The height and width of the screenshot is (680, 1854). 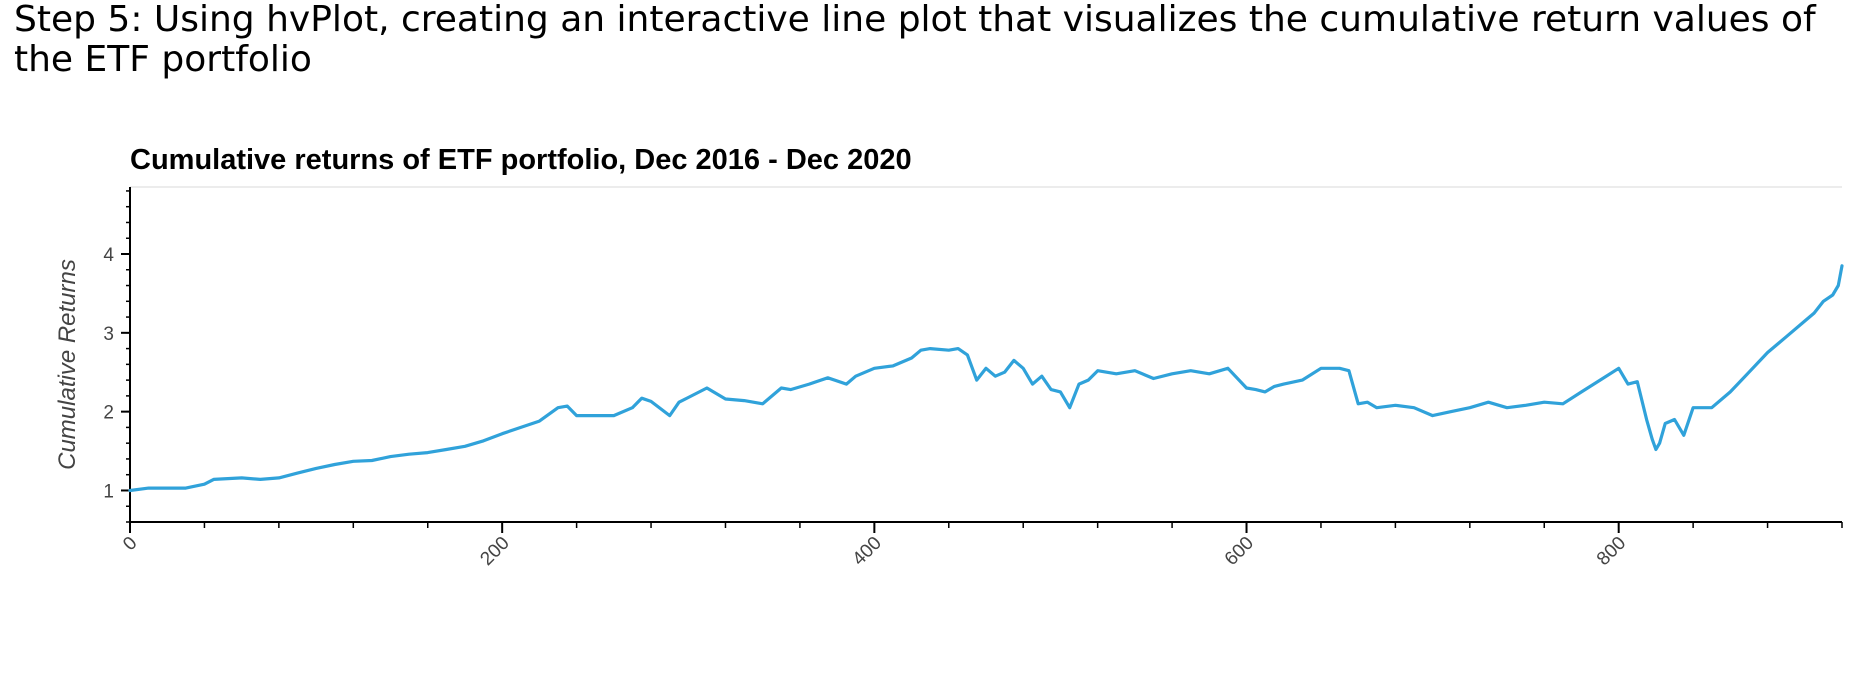 What do you see at coordinates (108, 334) in the screenshot?
I see `y-tick-label: 3` at bounding box center [108, 334].